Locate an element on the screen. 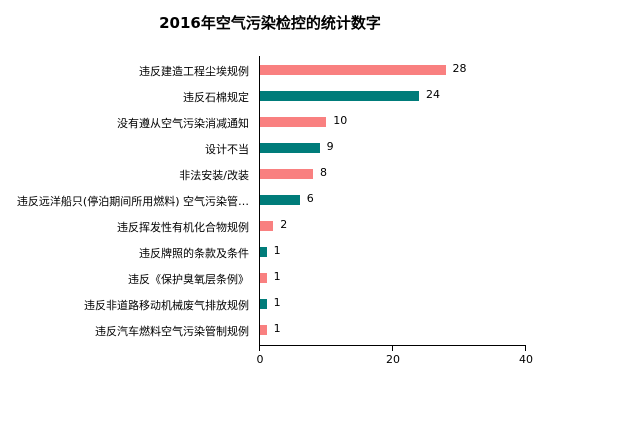 This screenshot has width=640, height=427. bar-row: 违反远洋船只(停泊期间所用燃料) 空气污染管… 6 is located at coordinates (320, 200).